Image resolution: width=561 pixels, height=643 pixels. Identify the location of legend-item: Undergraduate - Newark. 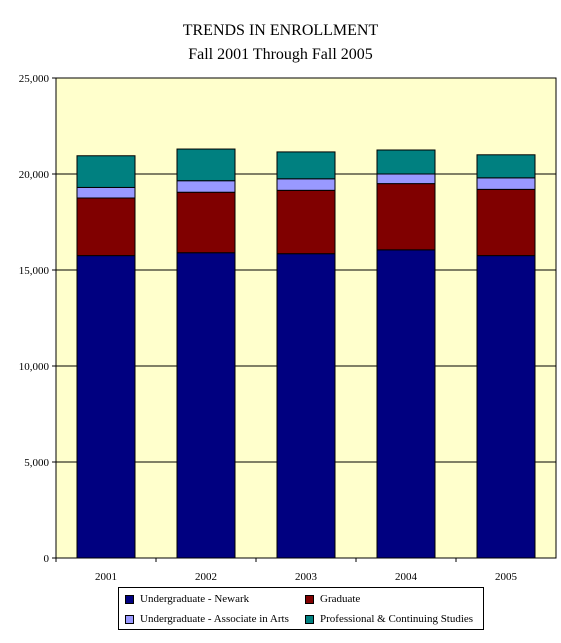
(187, 599).